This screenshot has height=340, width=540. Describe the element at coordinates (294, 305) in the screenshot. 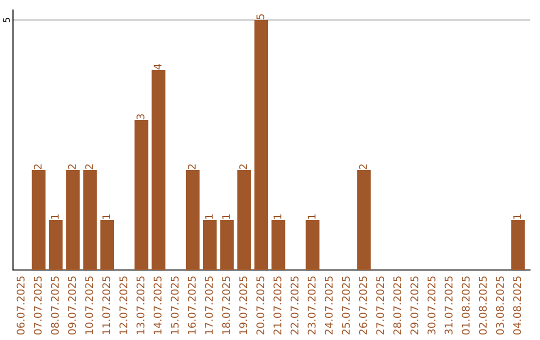

I see `x-tick-label: 22.07.2025` at that location.